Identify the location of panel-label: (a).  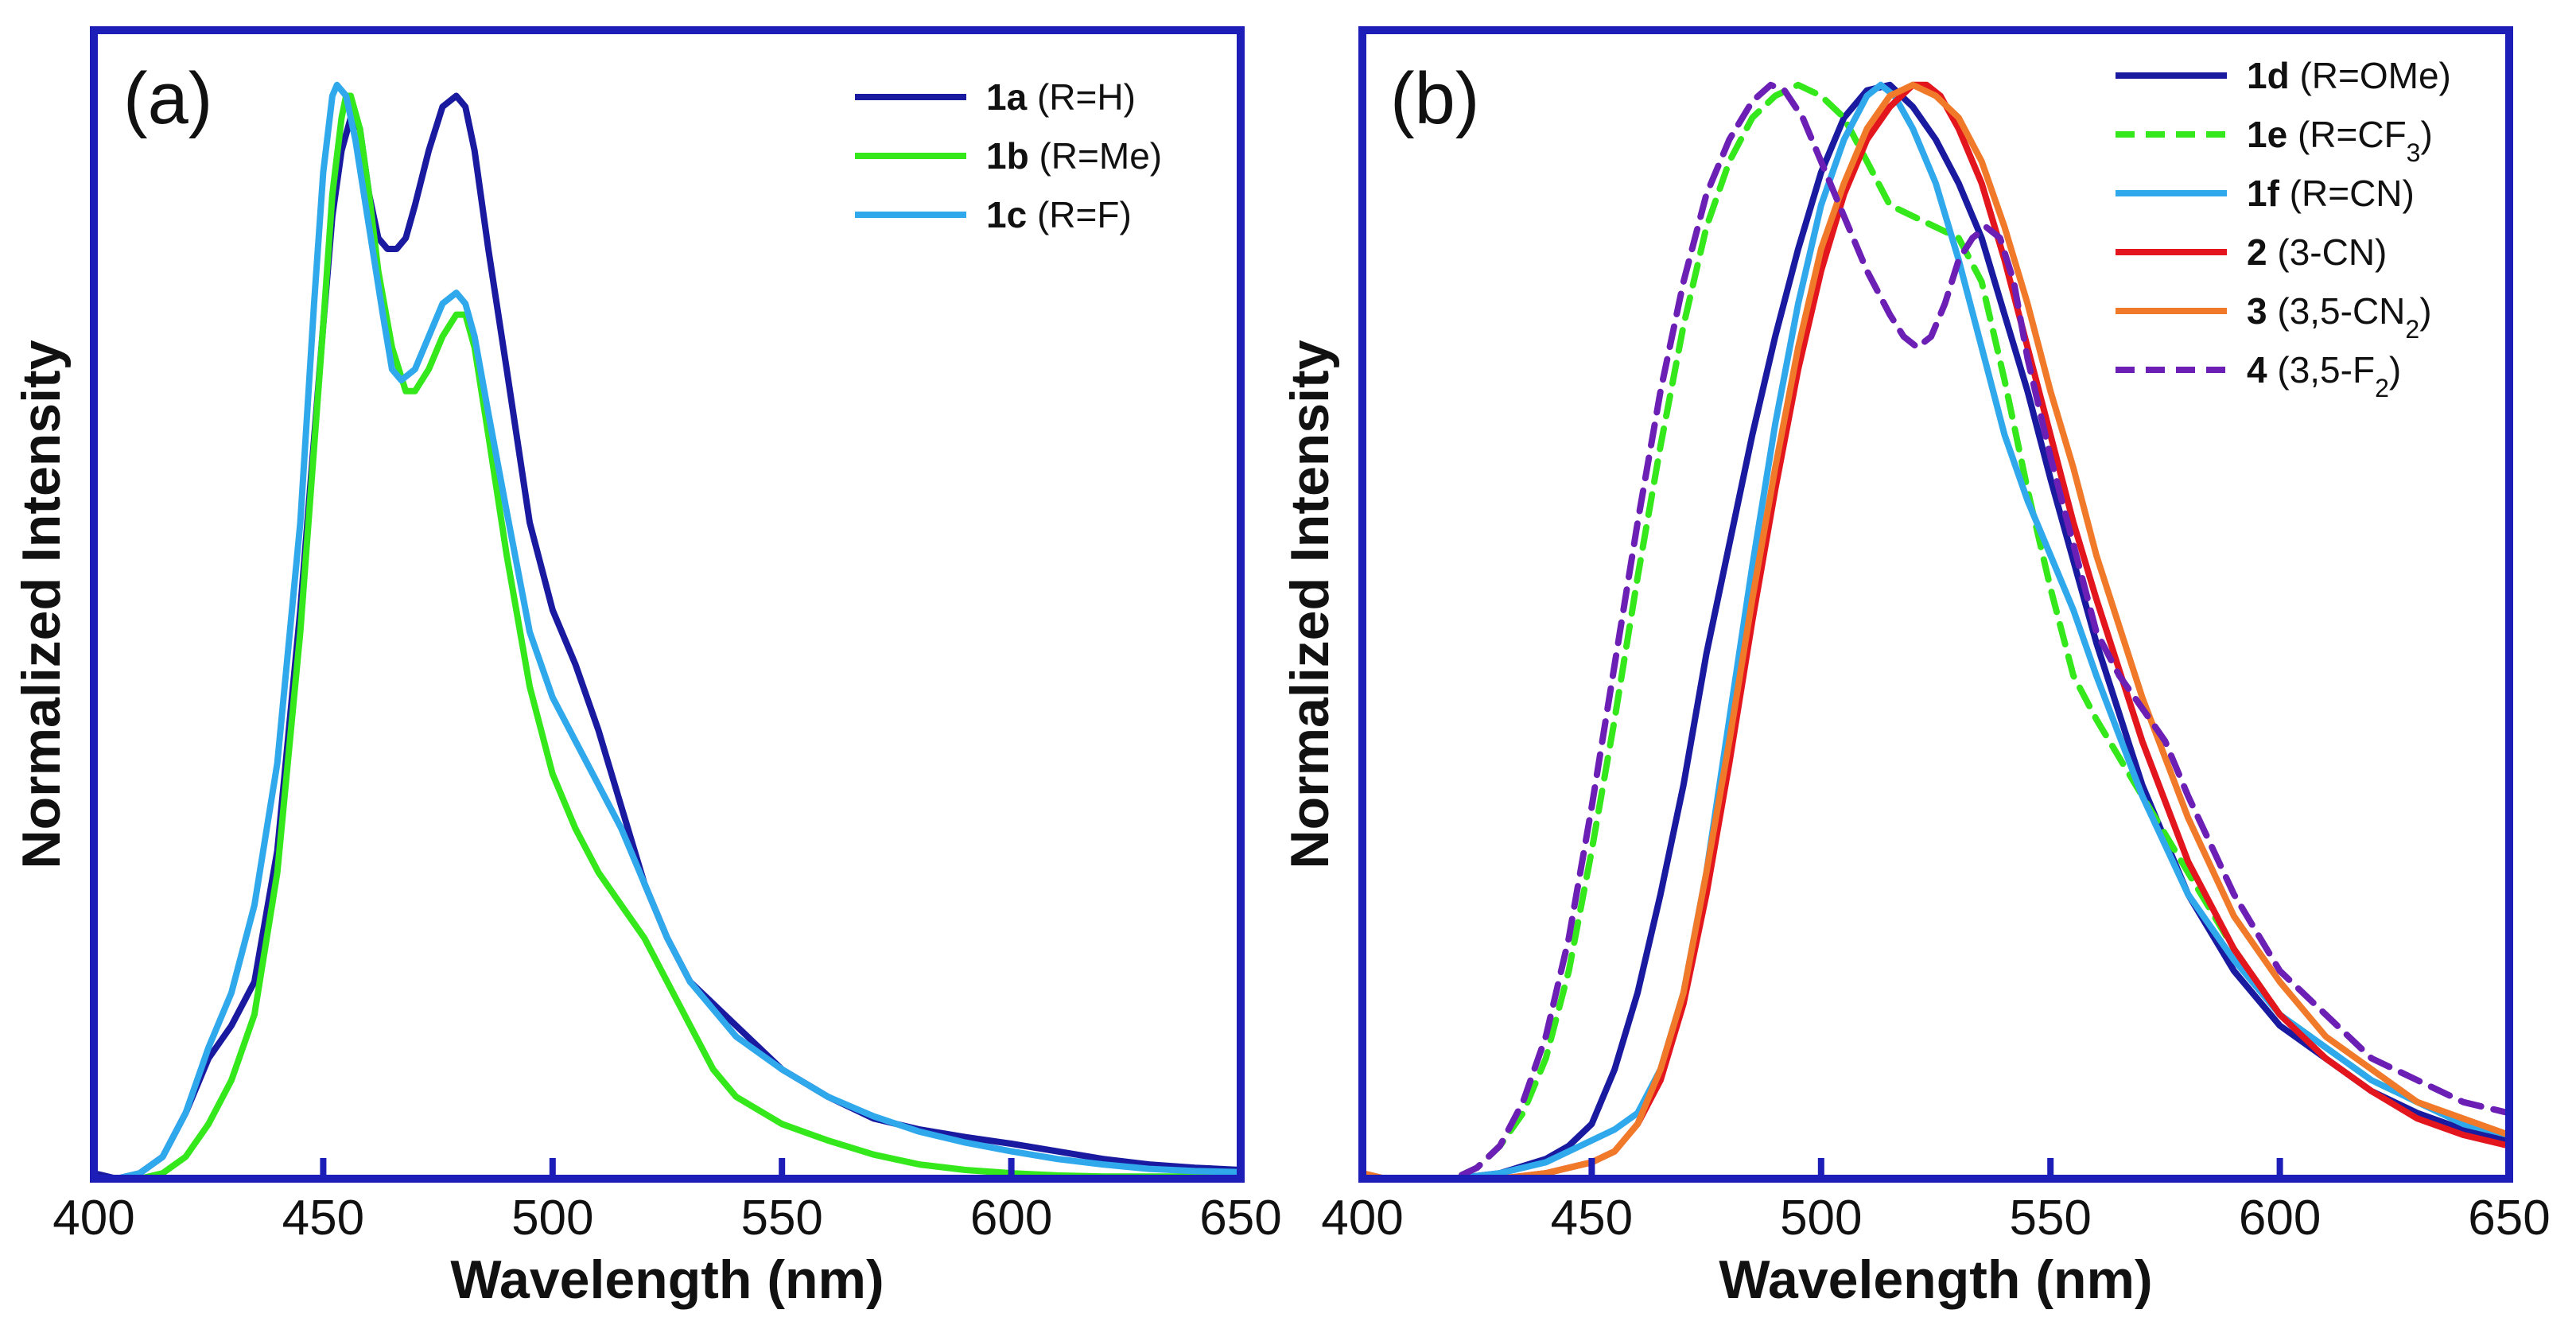
(167, 99).